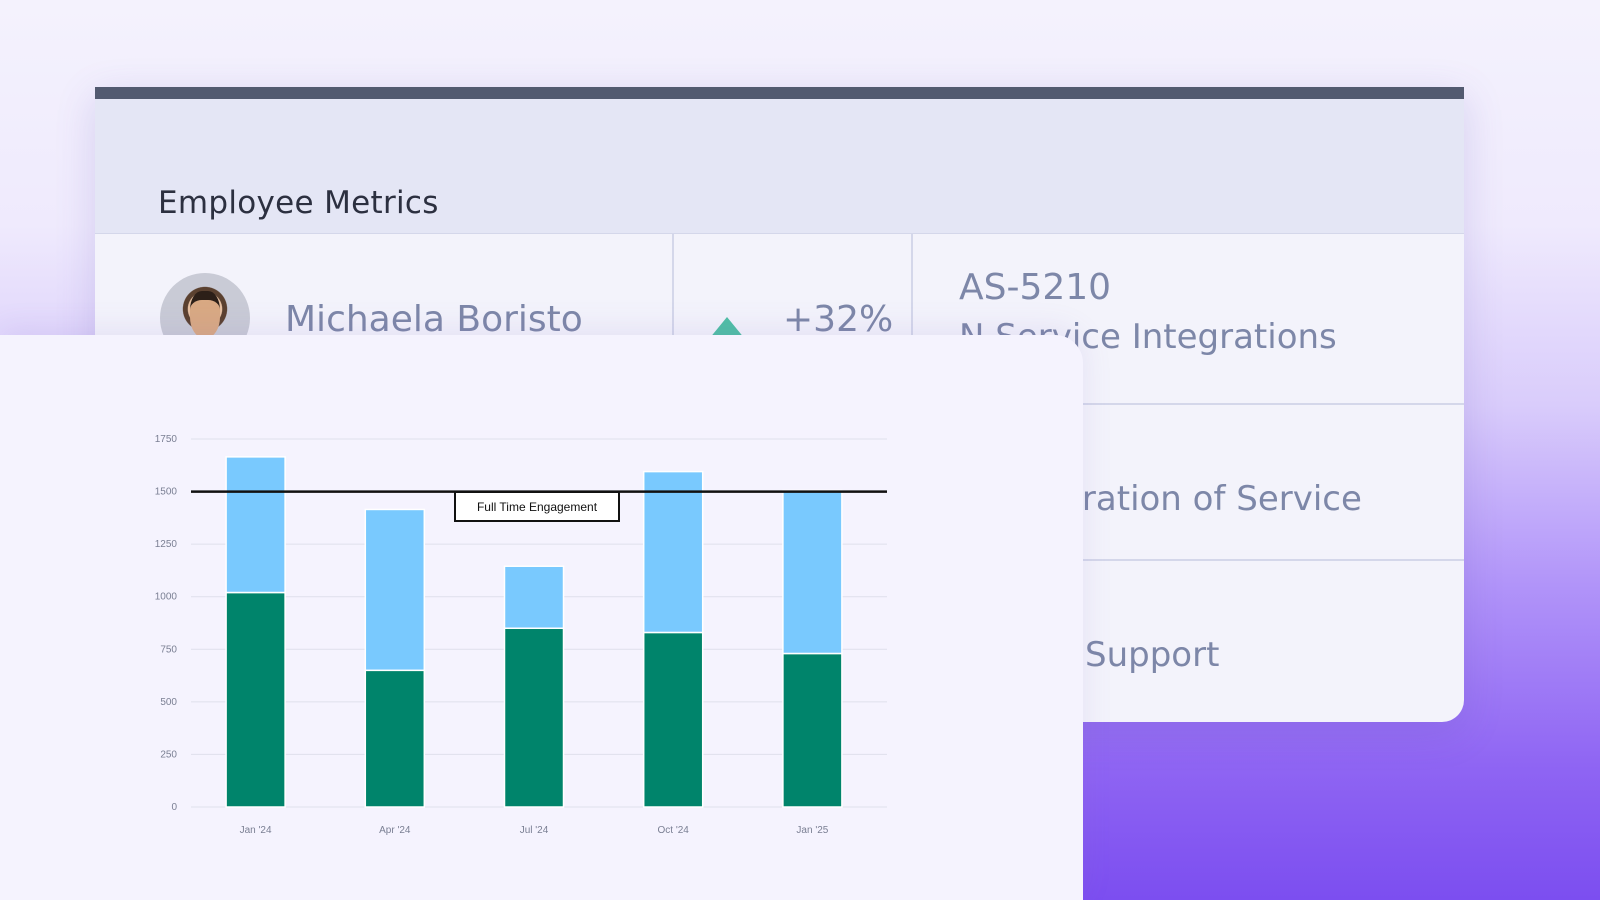 The height and width of the screenshot is (900, 1600). I want to click on y-tick-label: 250, so click(168, 754).